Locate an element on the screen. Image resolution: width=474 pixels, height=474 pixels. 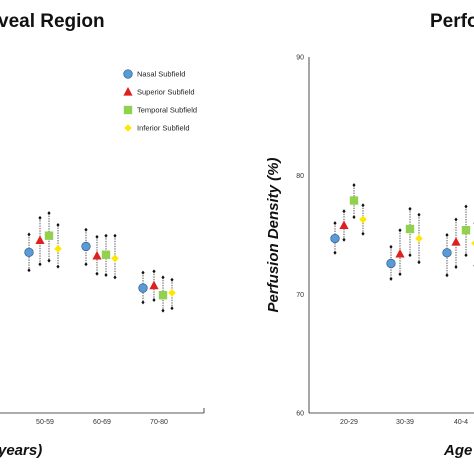
legend-marker-temporal-subfield is located at coordinates (128, 110).